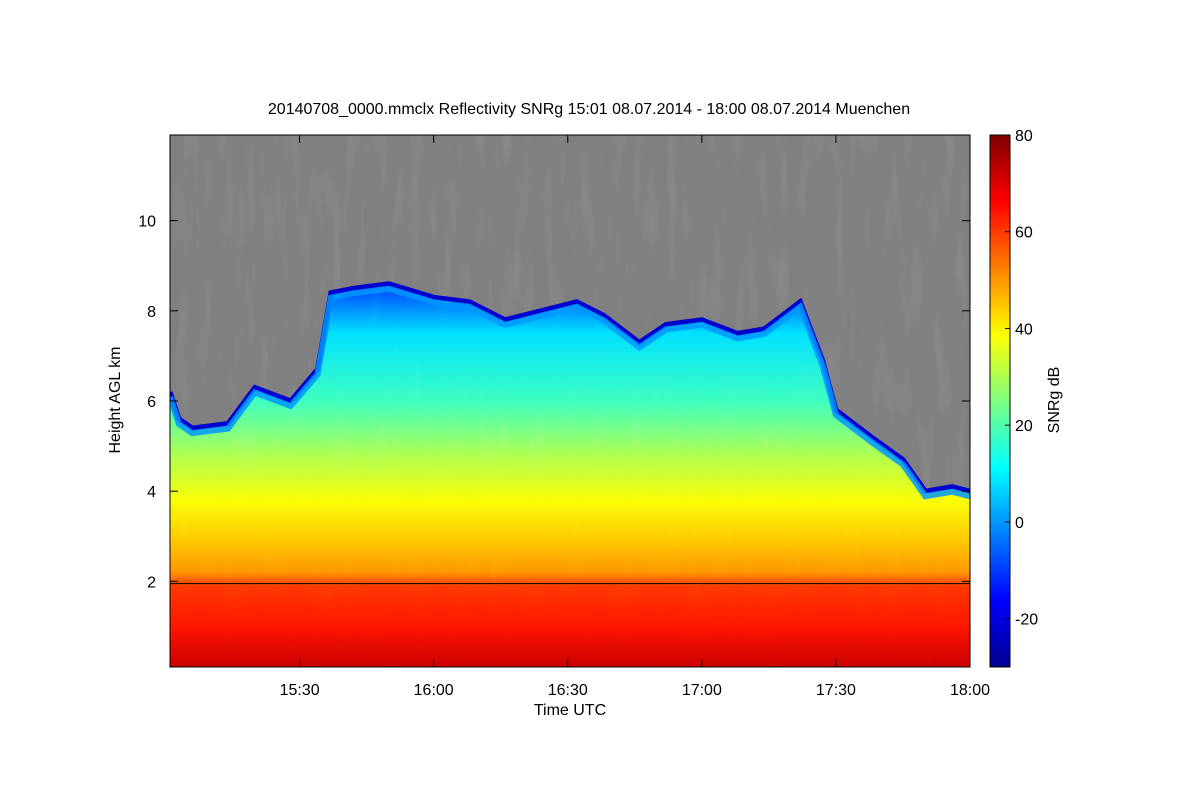  I want to click on colorbar-ticks: -20 0 20 40 60 80, so click(1021, 378).